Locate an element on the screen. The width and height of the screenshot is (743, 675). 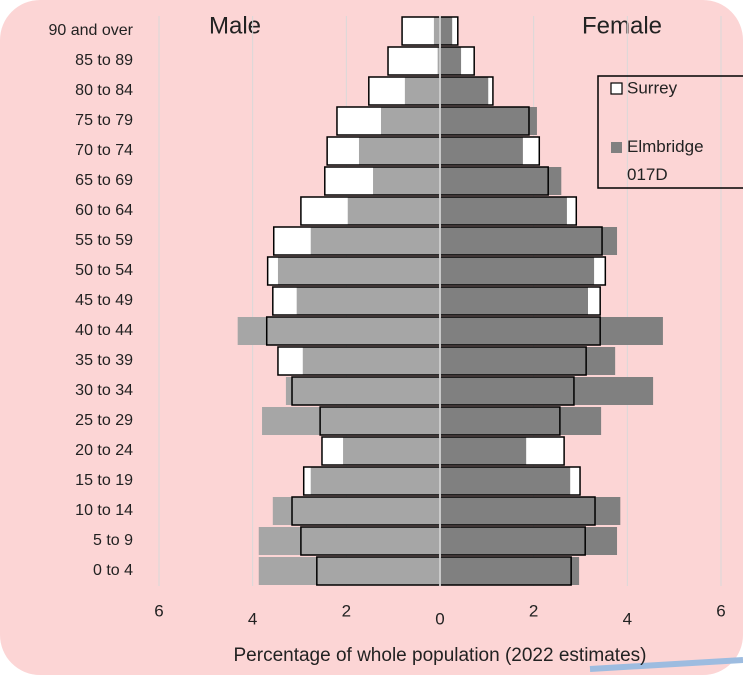
category-label: 85 to 89 is located at coordinates (104, 60).